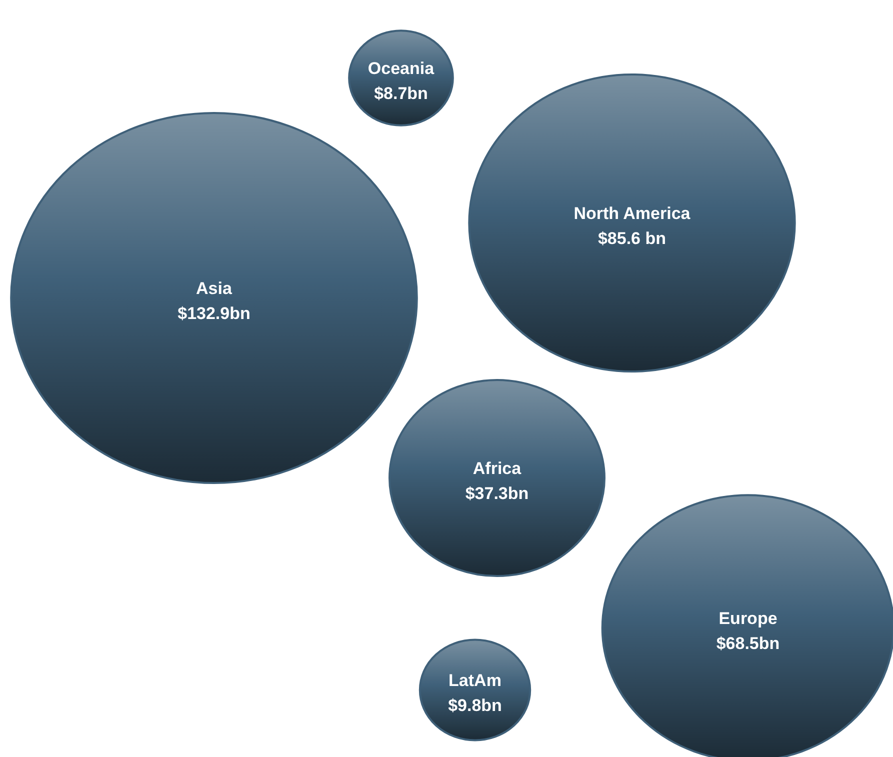  What do you see at coordinates (214, 313) in the screenshot?
I see `data-label: $132.9bn` at bounding box center [214, 313].